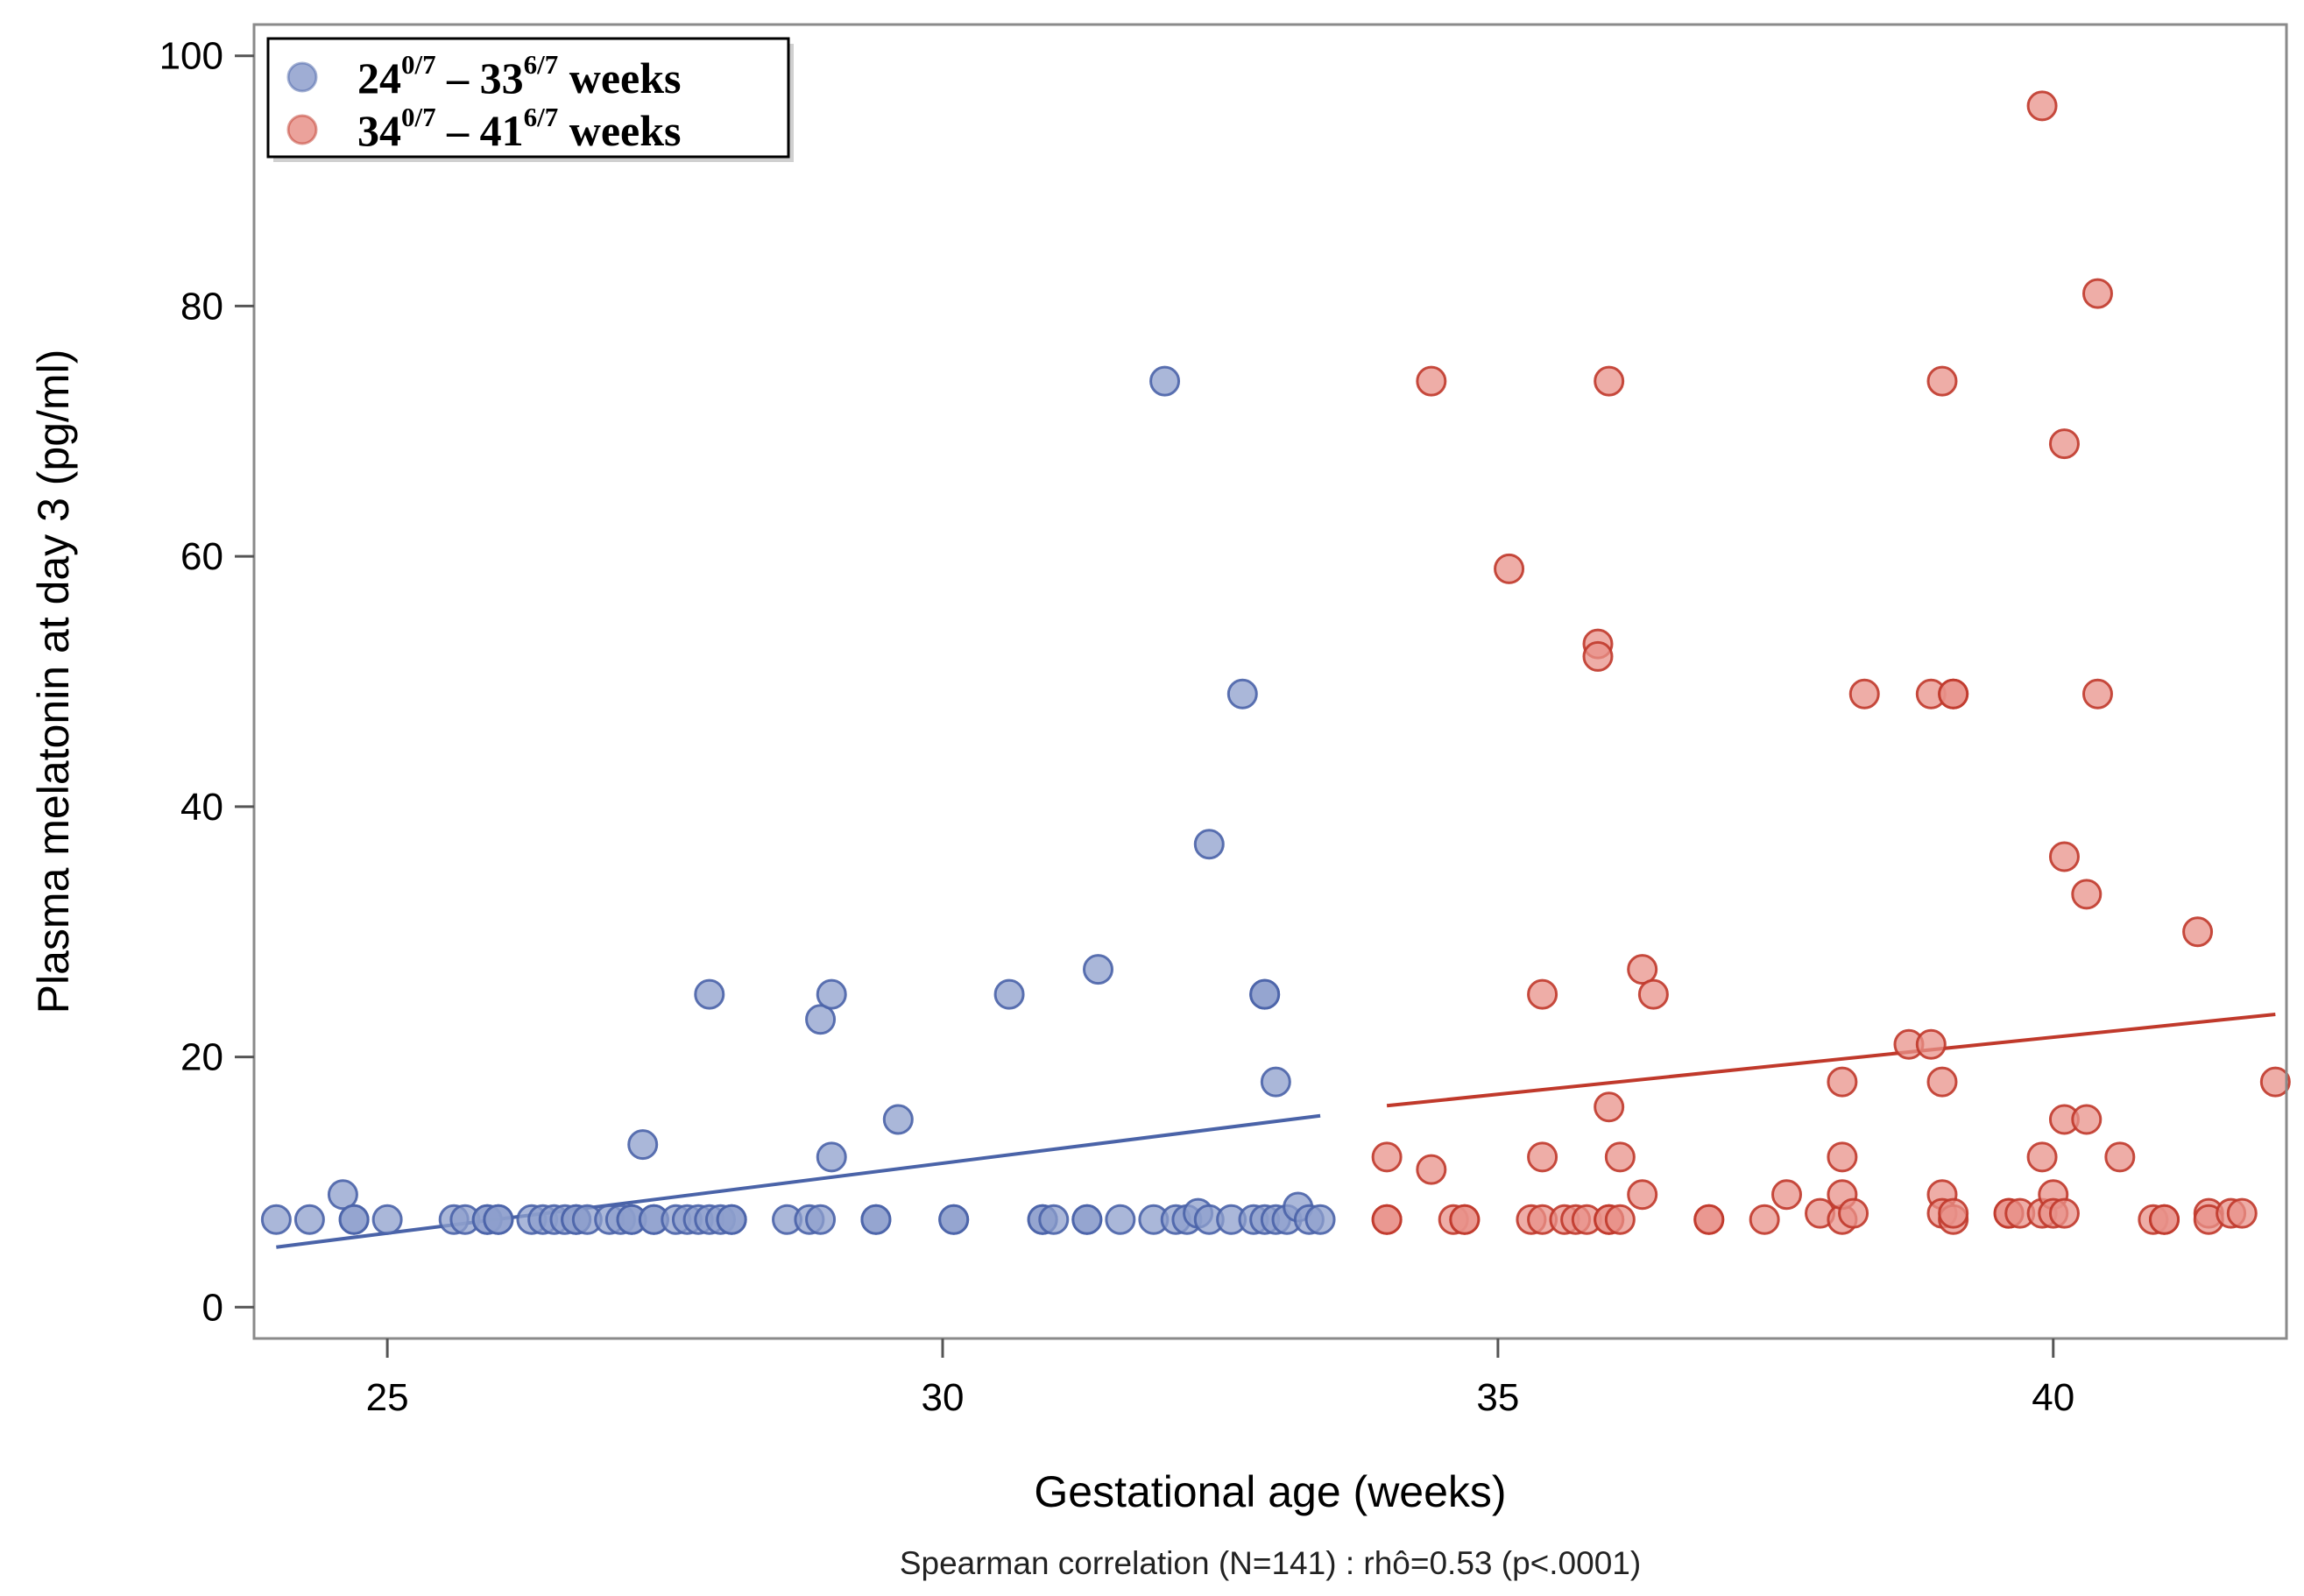 The height and width of the screenshot is (1596, 2304). What do you see at coordinates (202, 556) in the screenshot?
I see `y-tick-label: 60` at bounding box center [202, 556].